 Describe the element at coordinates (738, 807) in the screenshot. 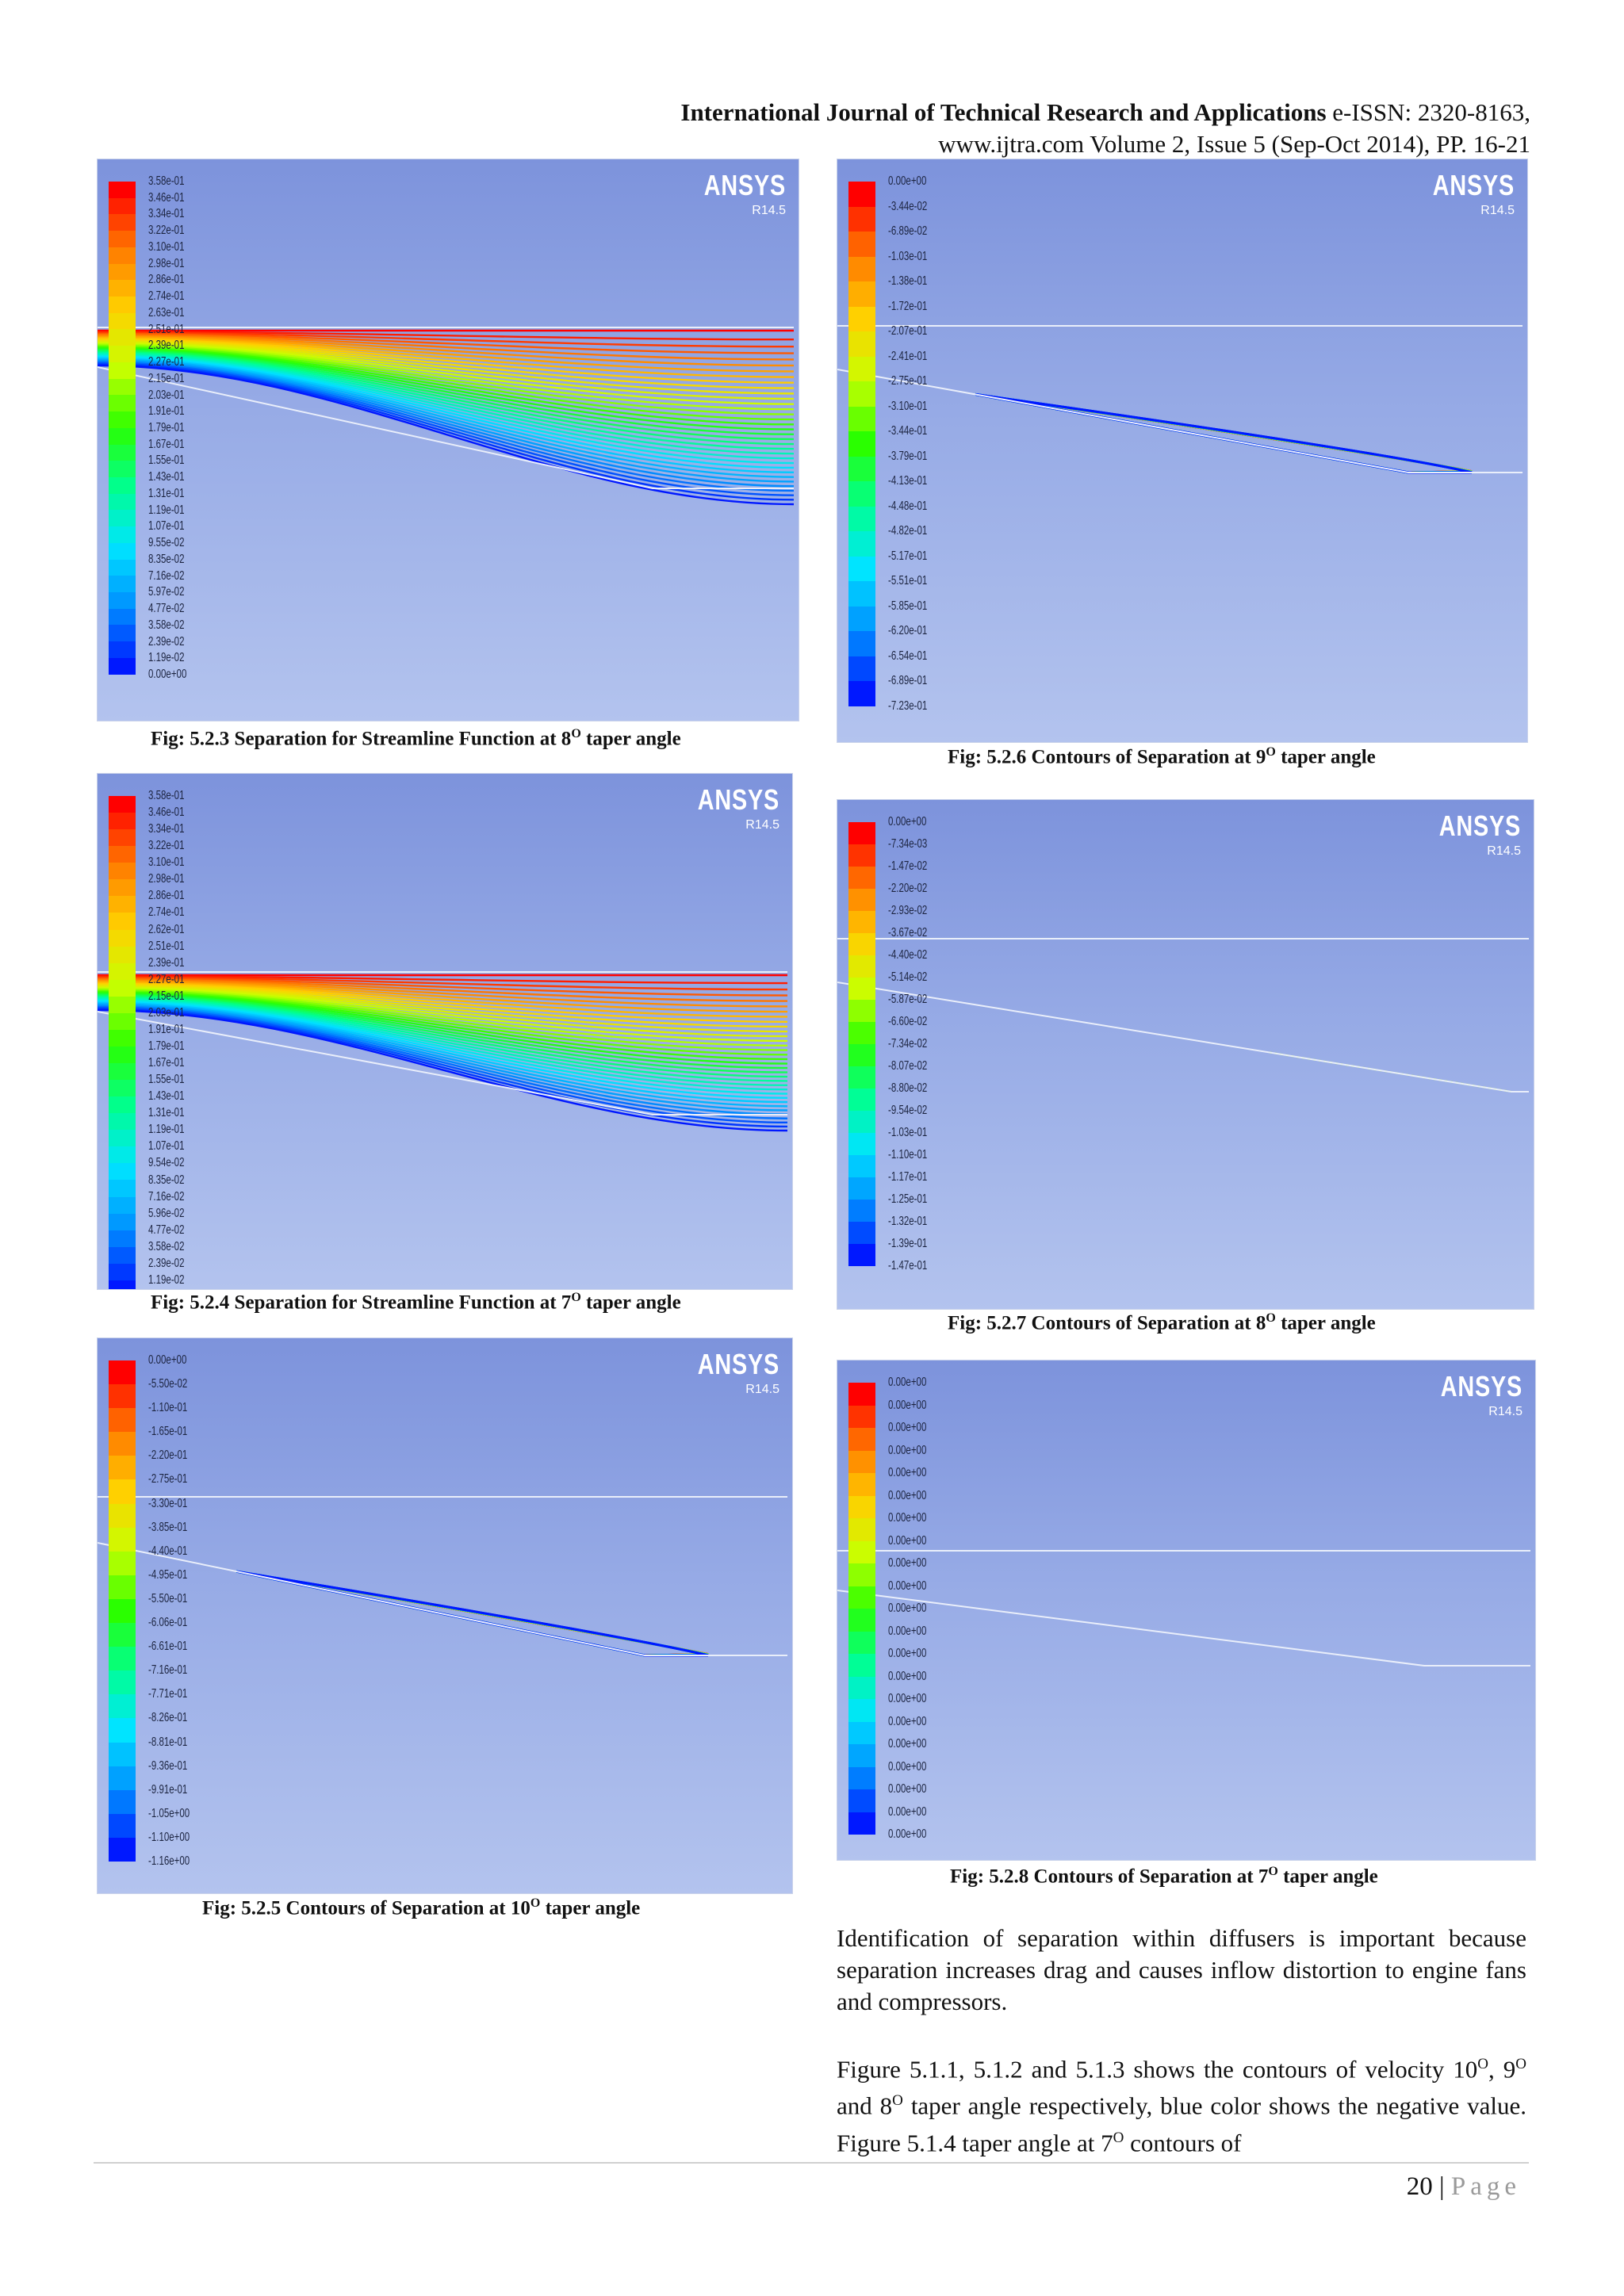

I see `ansys-logo: ANSYS R14.5` at that location.